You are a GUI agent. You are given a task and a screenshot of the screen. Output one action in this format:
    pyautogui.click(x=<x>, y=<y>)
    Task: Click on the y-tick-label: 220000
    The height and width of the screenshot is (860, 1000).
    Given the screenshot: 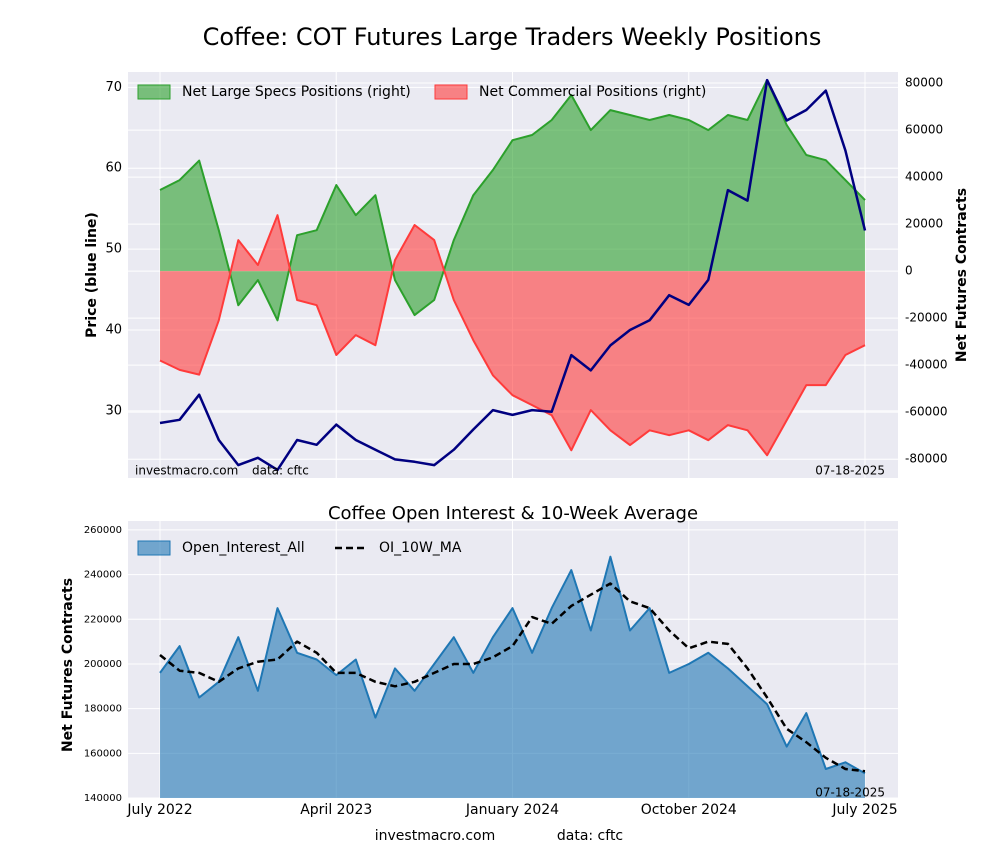 What is the action you would take?
    pyautogui.click(x=103, y=619)
    